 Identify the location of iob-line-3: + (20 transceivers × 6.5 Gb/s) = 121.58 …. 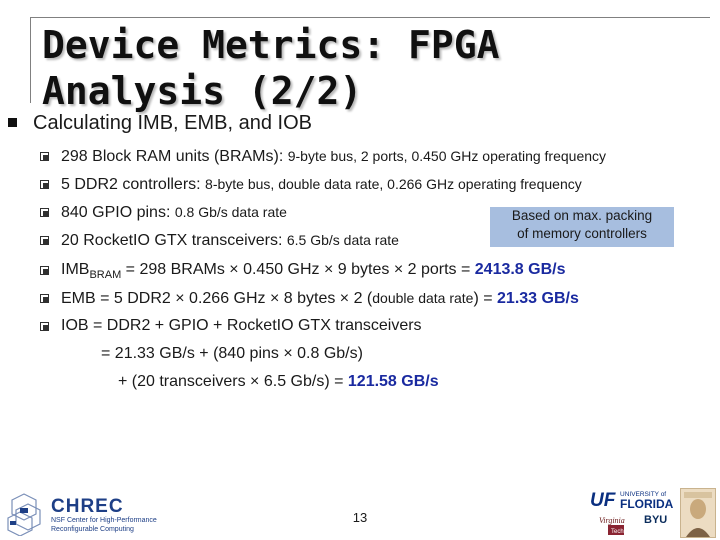
(278, 382).